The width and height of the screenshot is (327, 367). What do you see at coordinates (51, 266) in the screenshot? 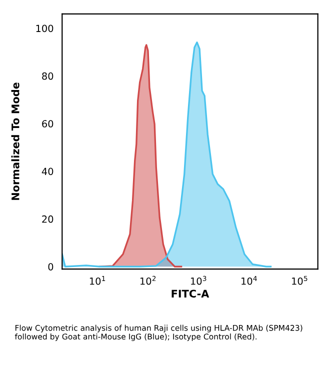
I see `y-tick-label: 0` at bounding box center [51, 266].